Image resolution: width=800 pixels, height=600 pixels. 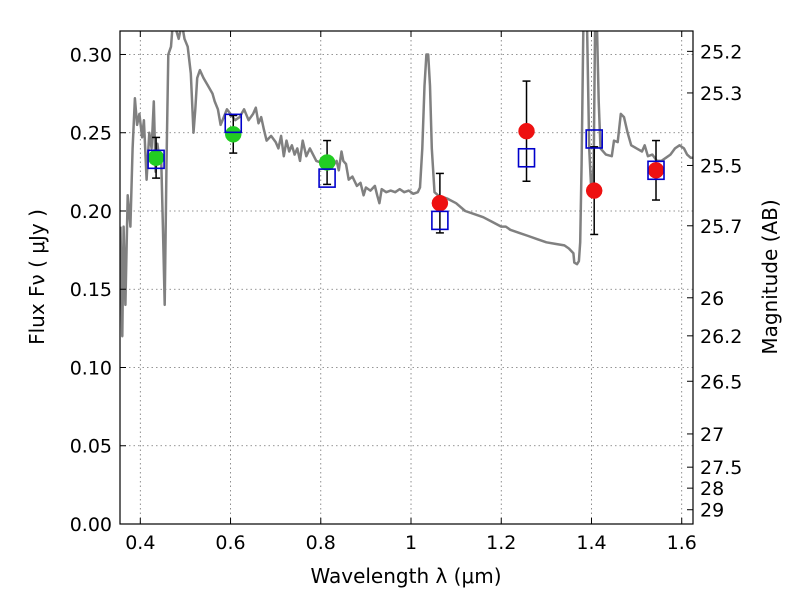 What do you see at coordinates (321, 543) in the screenshot?
I see `x-tick-label: 0.8` at bounding box center [321, 543].